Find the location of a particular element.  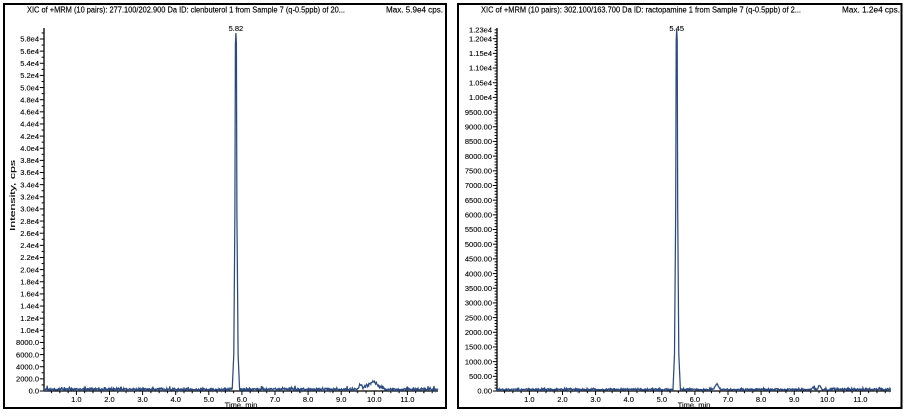

svg-text: Max. 1.2e4 cps. is located at coordinates (871, 10).